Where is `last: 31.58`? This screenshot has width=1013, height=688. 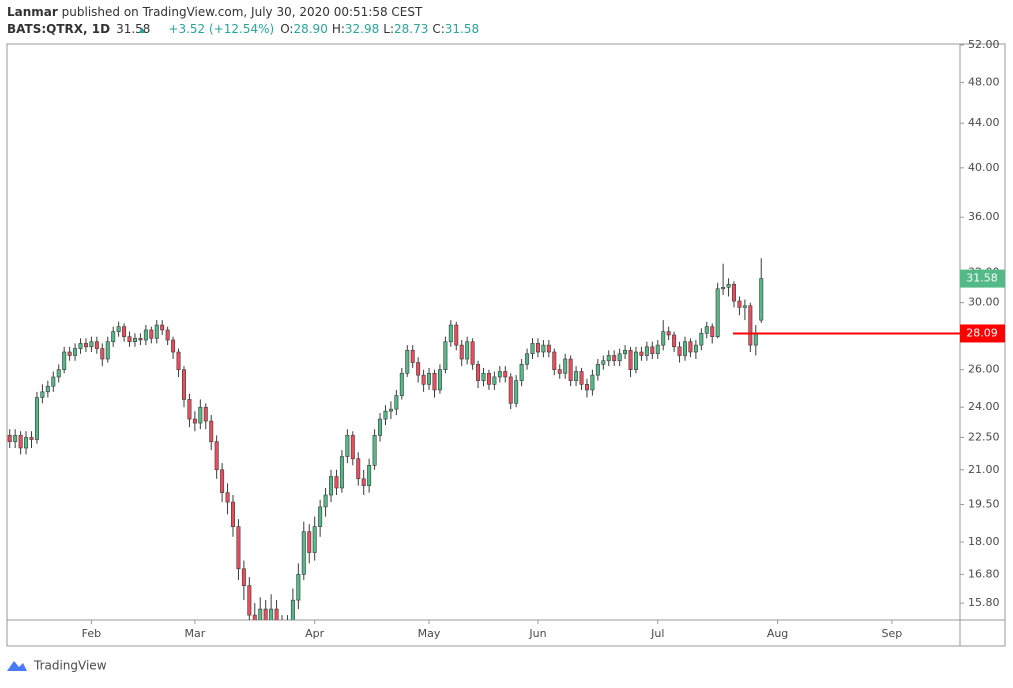 last: 31.58 is located at coordinates (133, 29).